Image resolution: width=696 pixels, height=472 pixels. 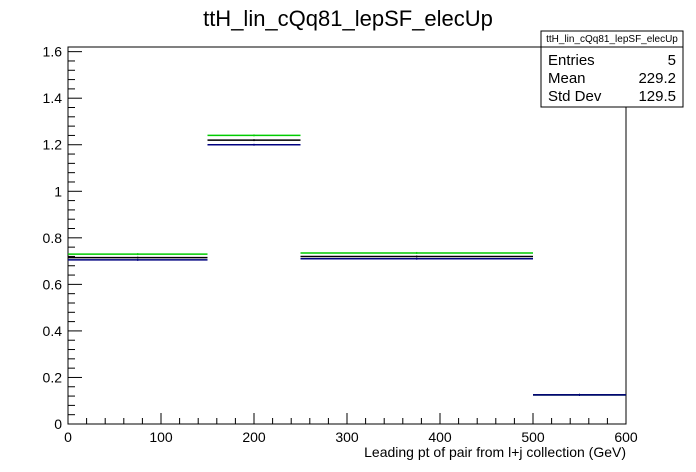 I want to click on x-tick-label: 600, so click(x=626, y=437).